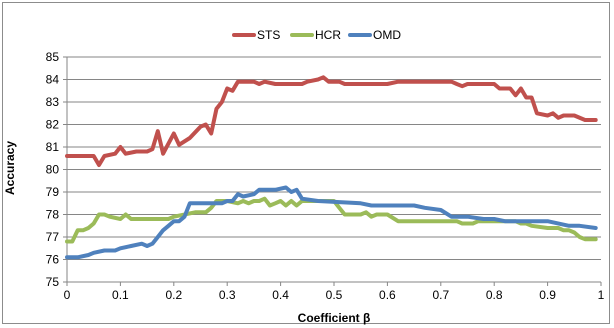  What do you see at coordinates (334, 295) in the screenshot?
I see `x-tick-label: 0.5` at bounding box center [334, 295].